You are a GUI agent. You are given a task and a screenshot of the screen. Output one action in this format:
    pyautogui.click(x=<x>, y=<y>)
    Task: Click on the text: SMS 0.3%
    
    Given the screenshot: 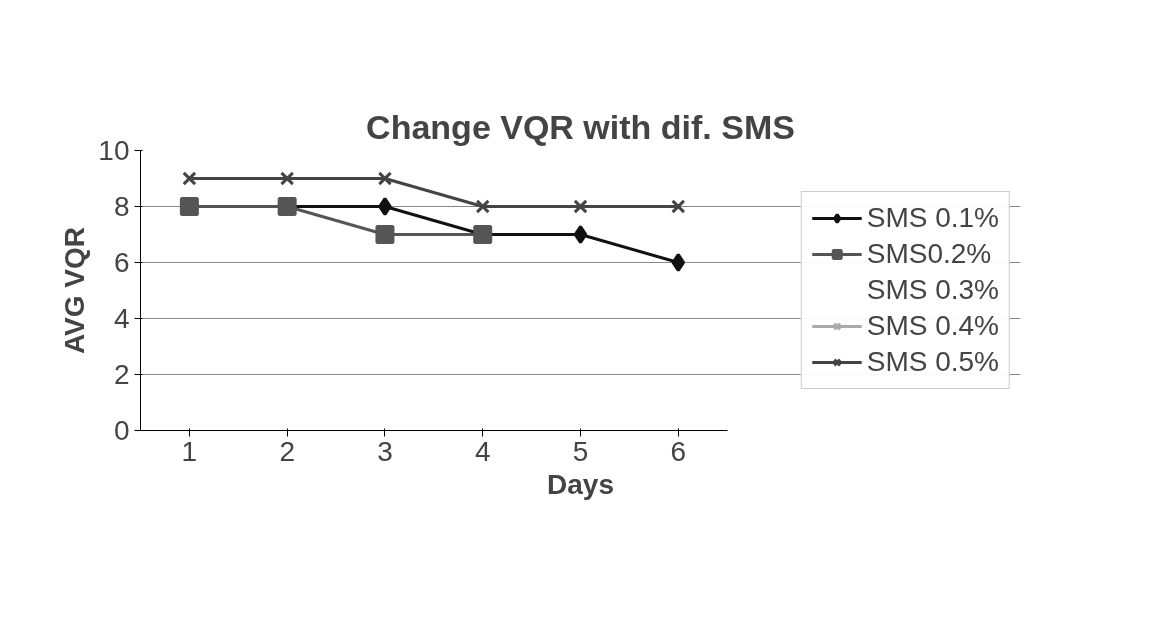 What is the action you would take?
    pyautogui.click(x=932, y=290)
    